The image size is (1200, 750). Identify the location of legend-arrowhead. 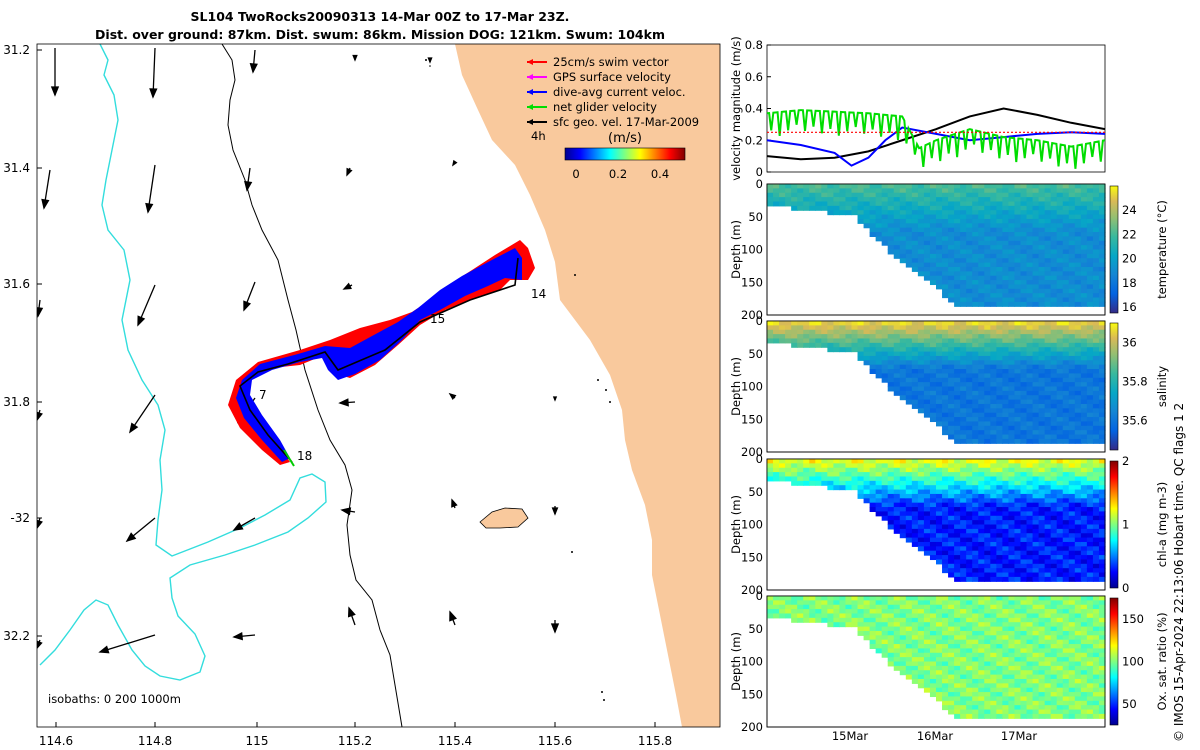
(530, 77).